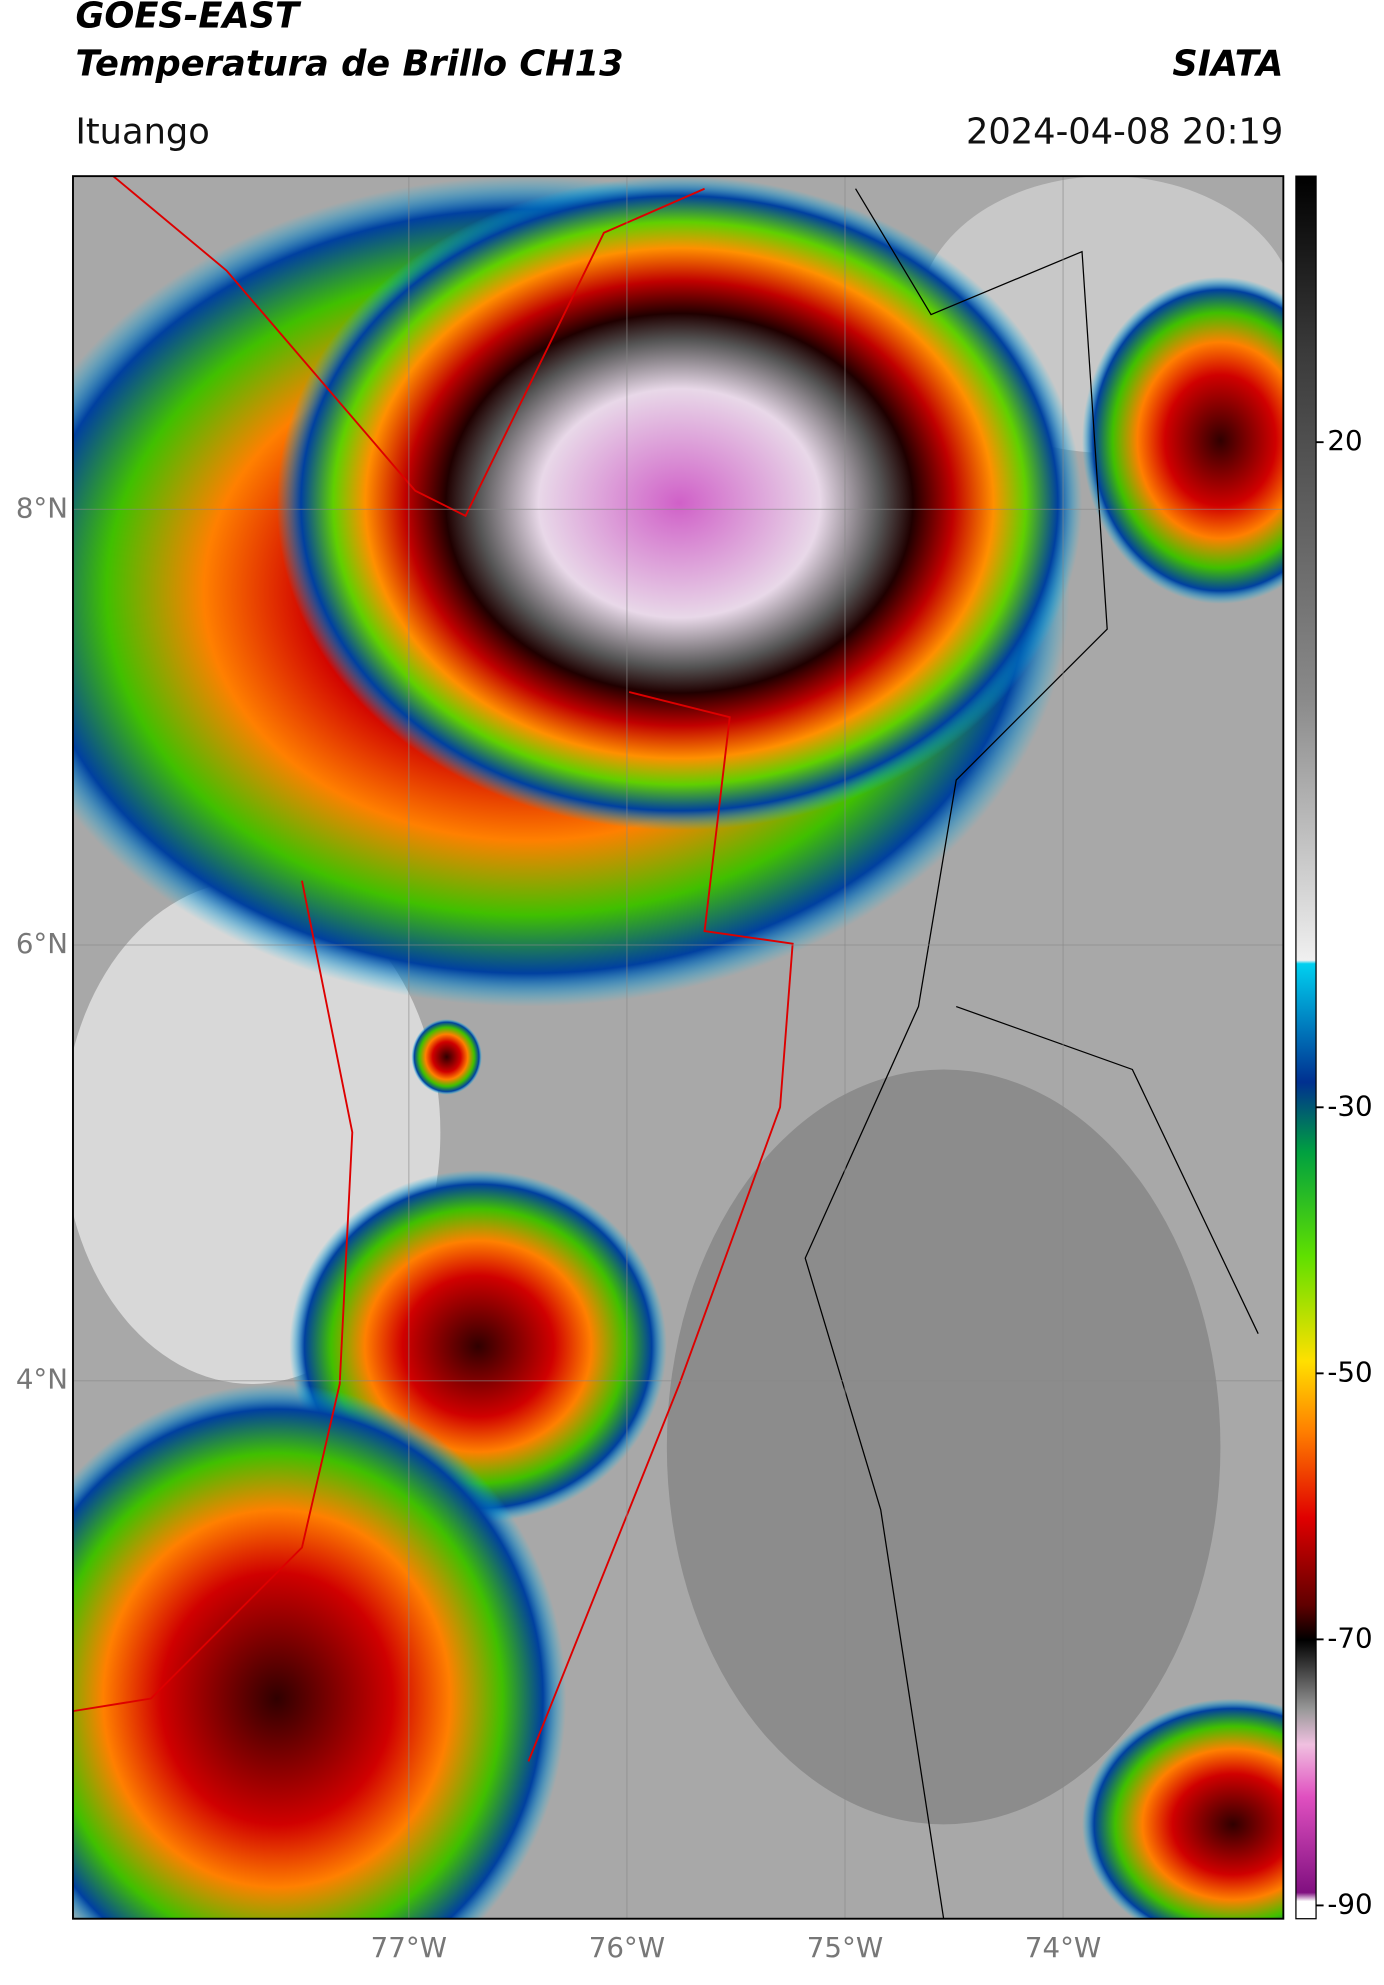  What do you see at coordinates (1063, 1947) in the screenshot?
I see `lon-tick-label: 74°W` at bounding box center [1063, 1947].